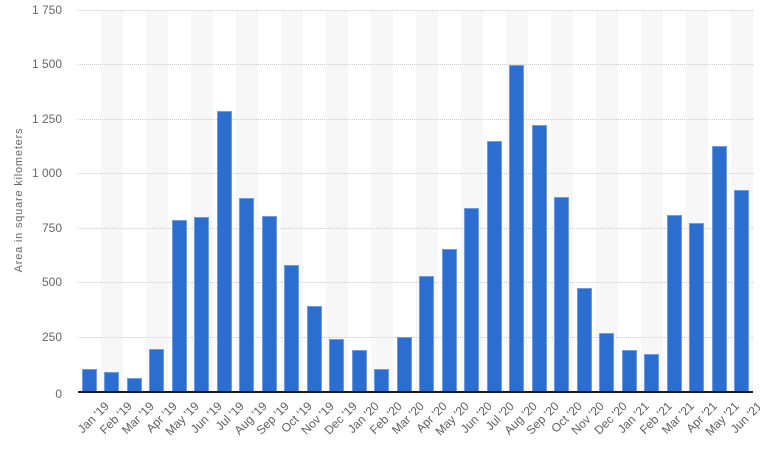 The image size is (760, 455). I want to click on y-tick-label: 250, so click(51, 336).